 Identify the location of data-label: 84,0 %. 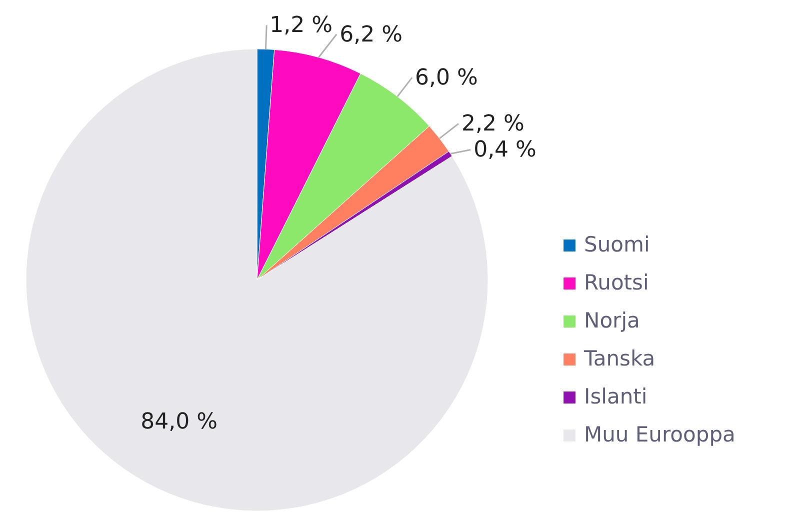
(179, 422).